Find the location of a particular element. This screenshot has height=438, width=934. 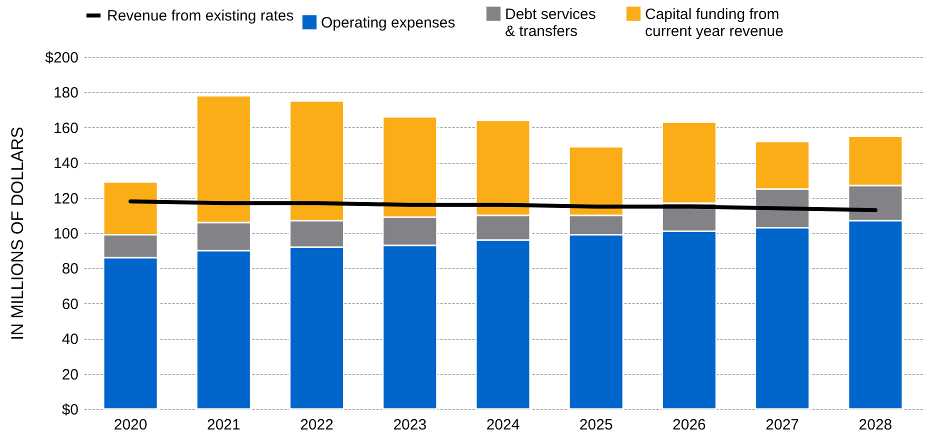

legend-label: Capital funding from current year revenue is located at coordinates (714, 23).